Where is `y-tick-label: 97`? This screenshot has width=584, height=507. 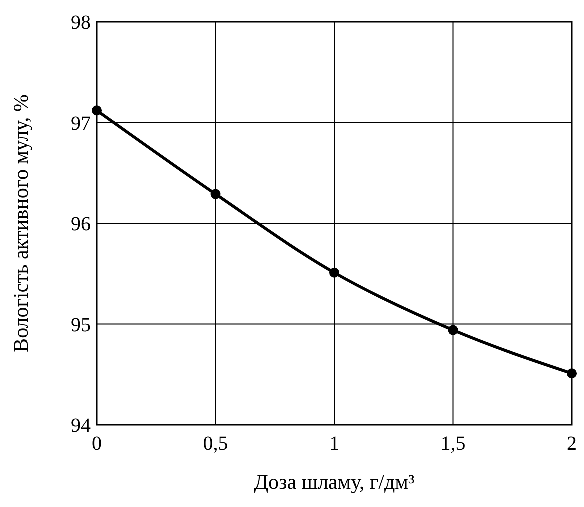
y-tick-label: 97 is located at coordinates (81, 123).